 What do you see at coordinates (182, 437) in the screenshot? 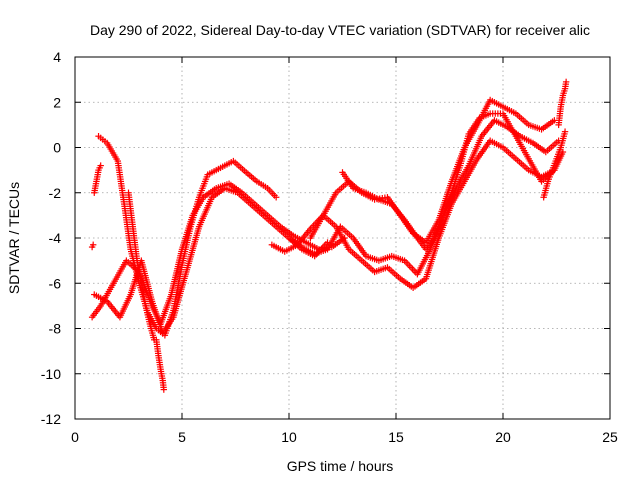
I see `x-tick-label: 5` at bounding box center [182, 437].